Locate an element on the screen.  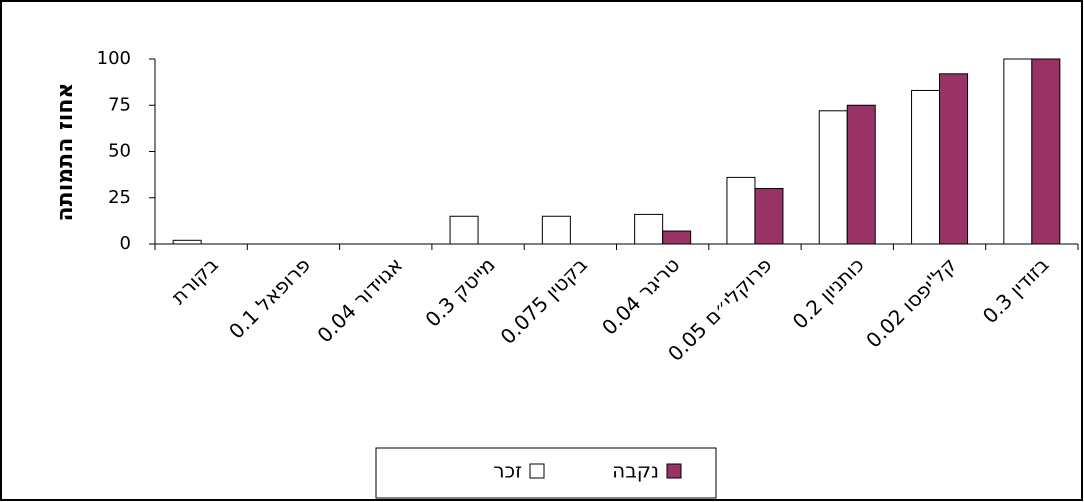
y-tick-label: 25 is located at coordinates (119, 197).